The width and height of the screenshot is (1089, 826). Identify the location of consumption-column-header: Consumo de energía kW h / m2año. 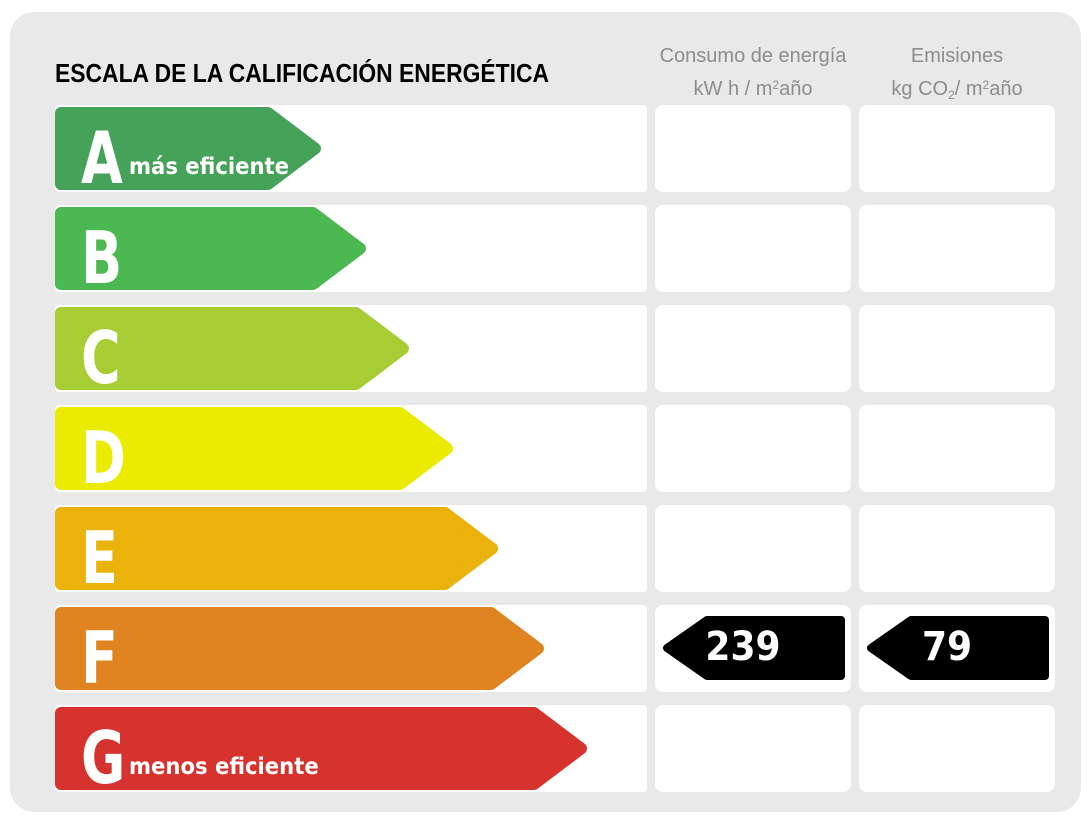
(753, 73).